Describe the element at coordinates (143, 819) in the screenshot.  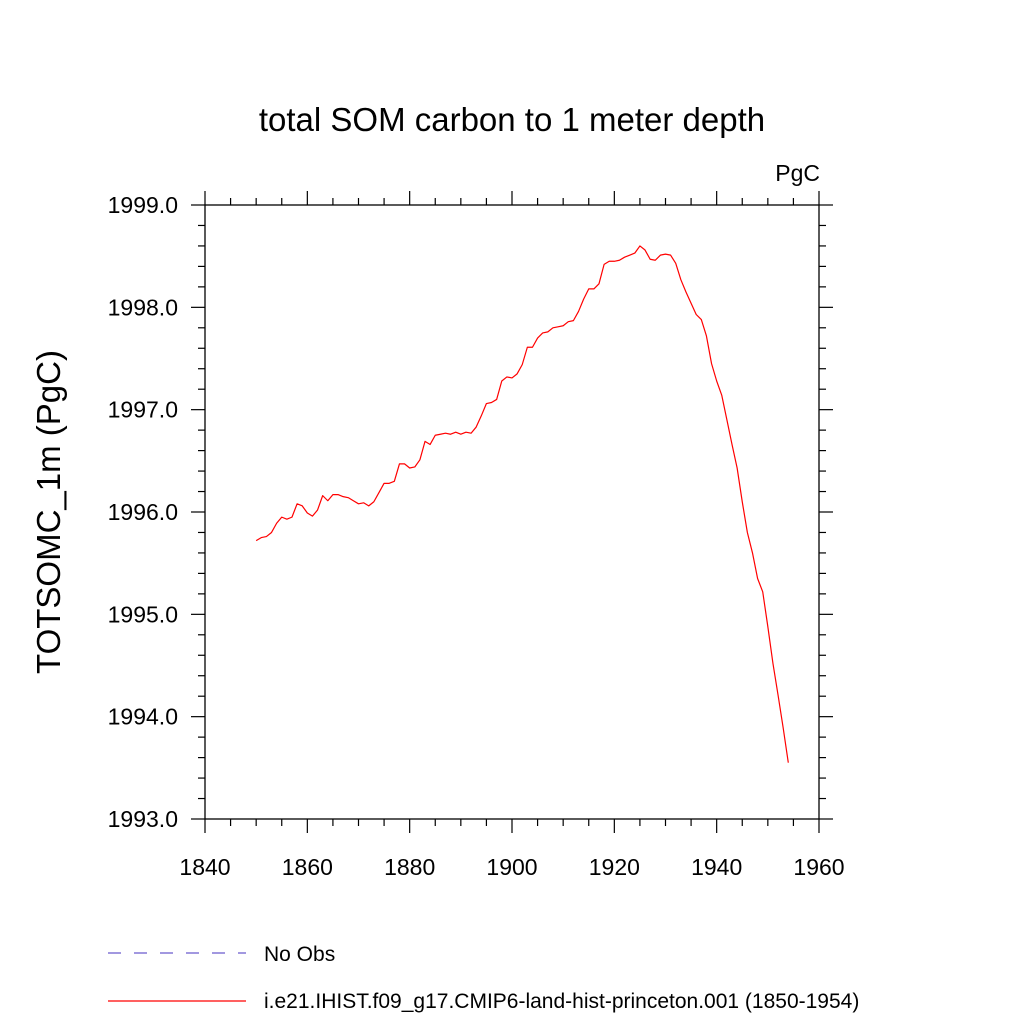
I see `y-tick-label: 1993.0` at that location.